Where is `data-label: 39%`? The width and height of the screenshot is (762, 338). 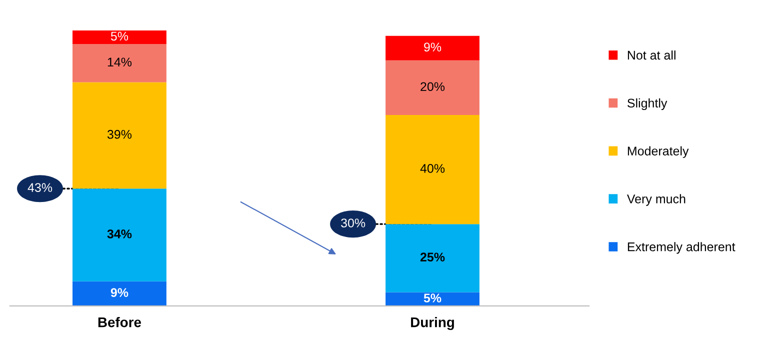 data-label: 39% is located at coordinates (119, 134).